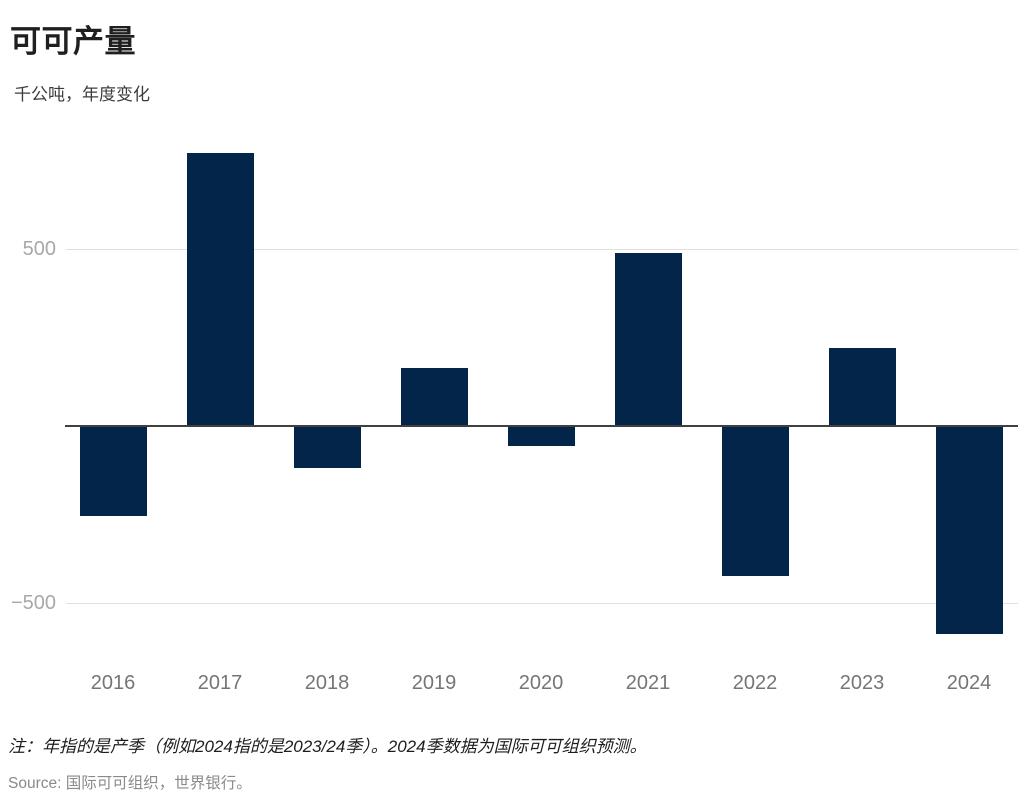 The width and height of the screenshot is (1024, 802). I want to click on bar-2022, so click(755, 501).